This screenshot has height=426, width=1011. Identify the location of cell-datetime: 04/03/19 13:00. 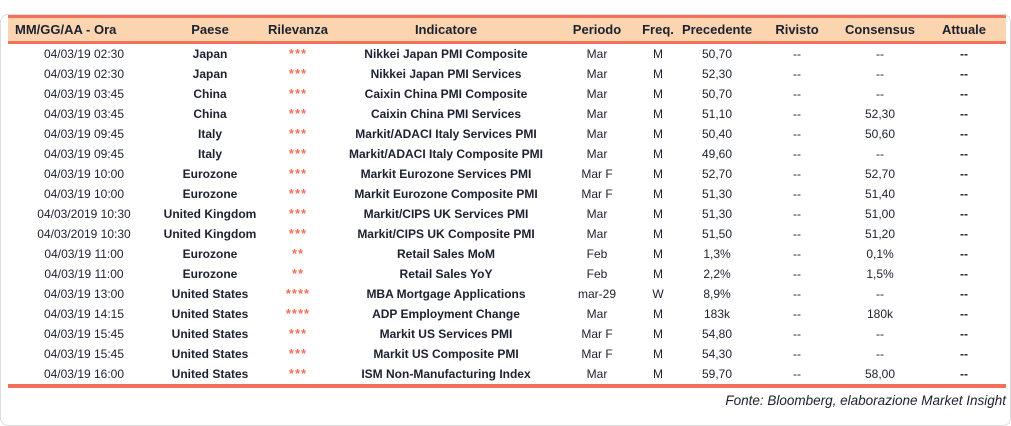
(84, 293).